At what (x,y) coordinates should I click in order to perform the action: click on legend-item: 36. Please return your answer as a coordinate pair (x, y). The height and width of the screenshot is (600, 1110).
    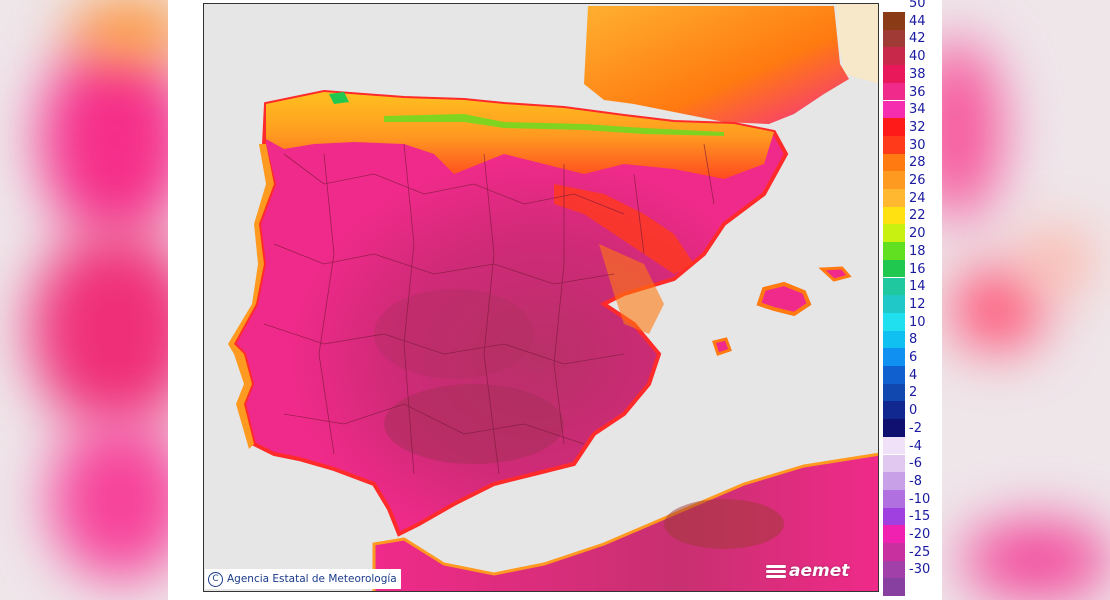
    Looking at the image, I should click on (911, 102).